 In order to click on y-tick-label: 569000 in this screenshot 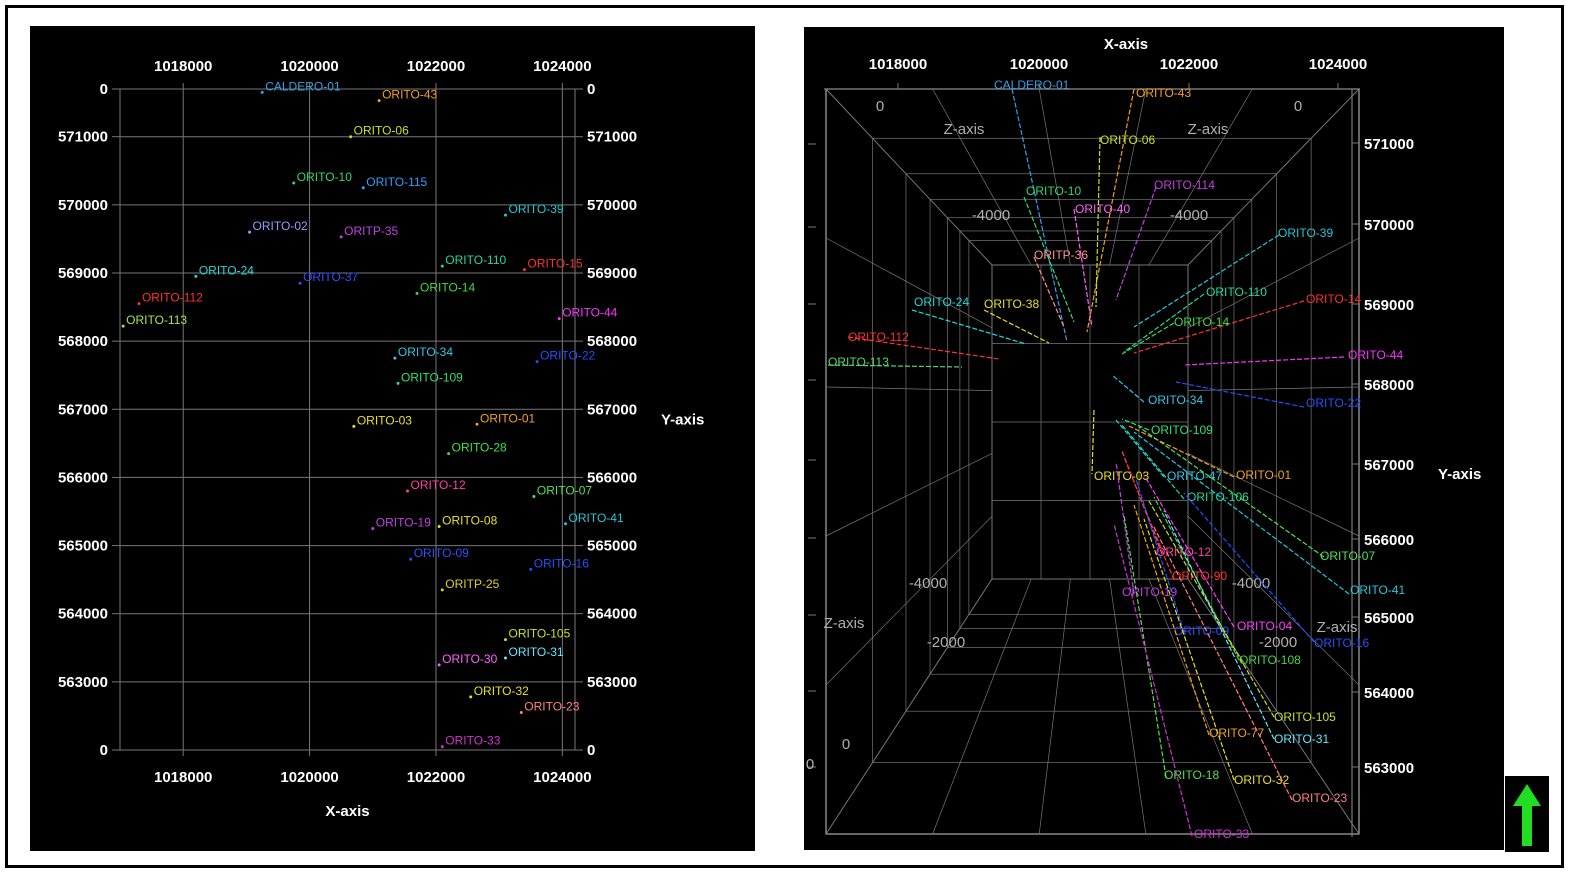, I will do `click(1389, 305)`.